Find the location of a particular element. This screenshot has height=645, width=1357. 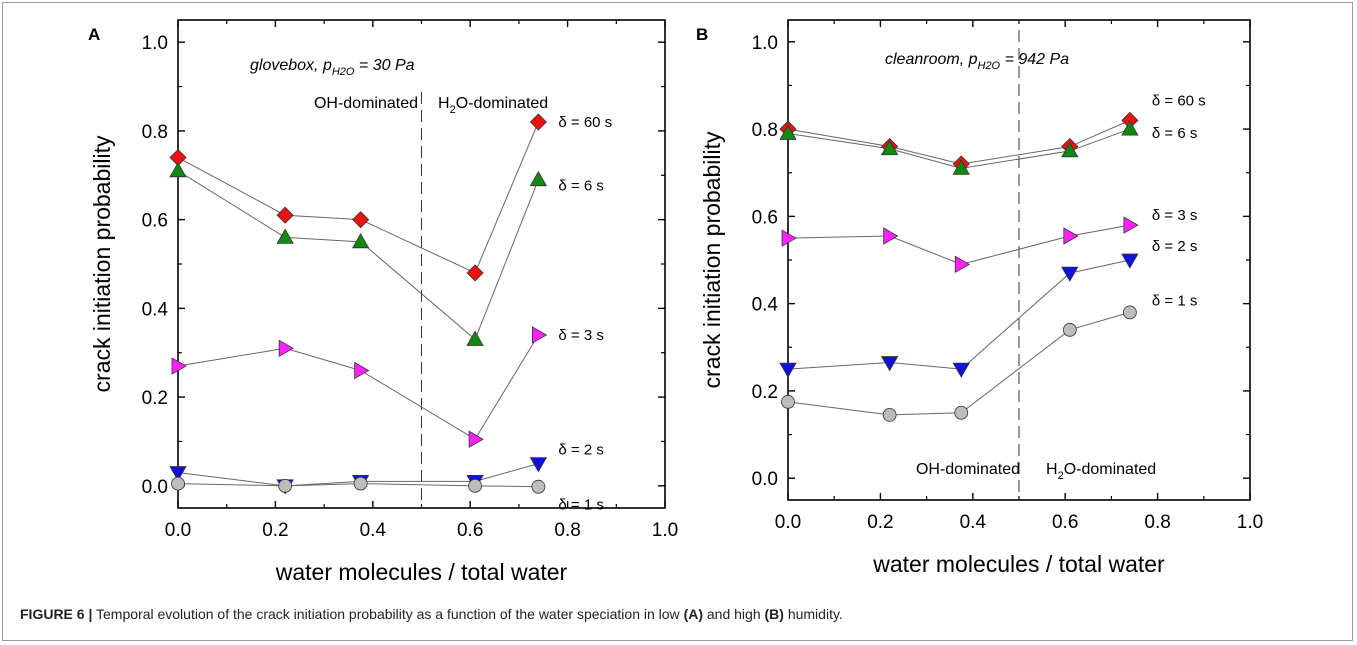

panel-label: B is located at coordinates (702, 34).